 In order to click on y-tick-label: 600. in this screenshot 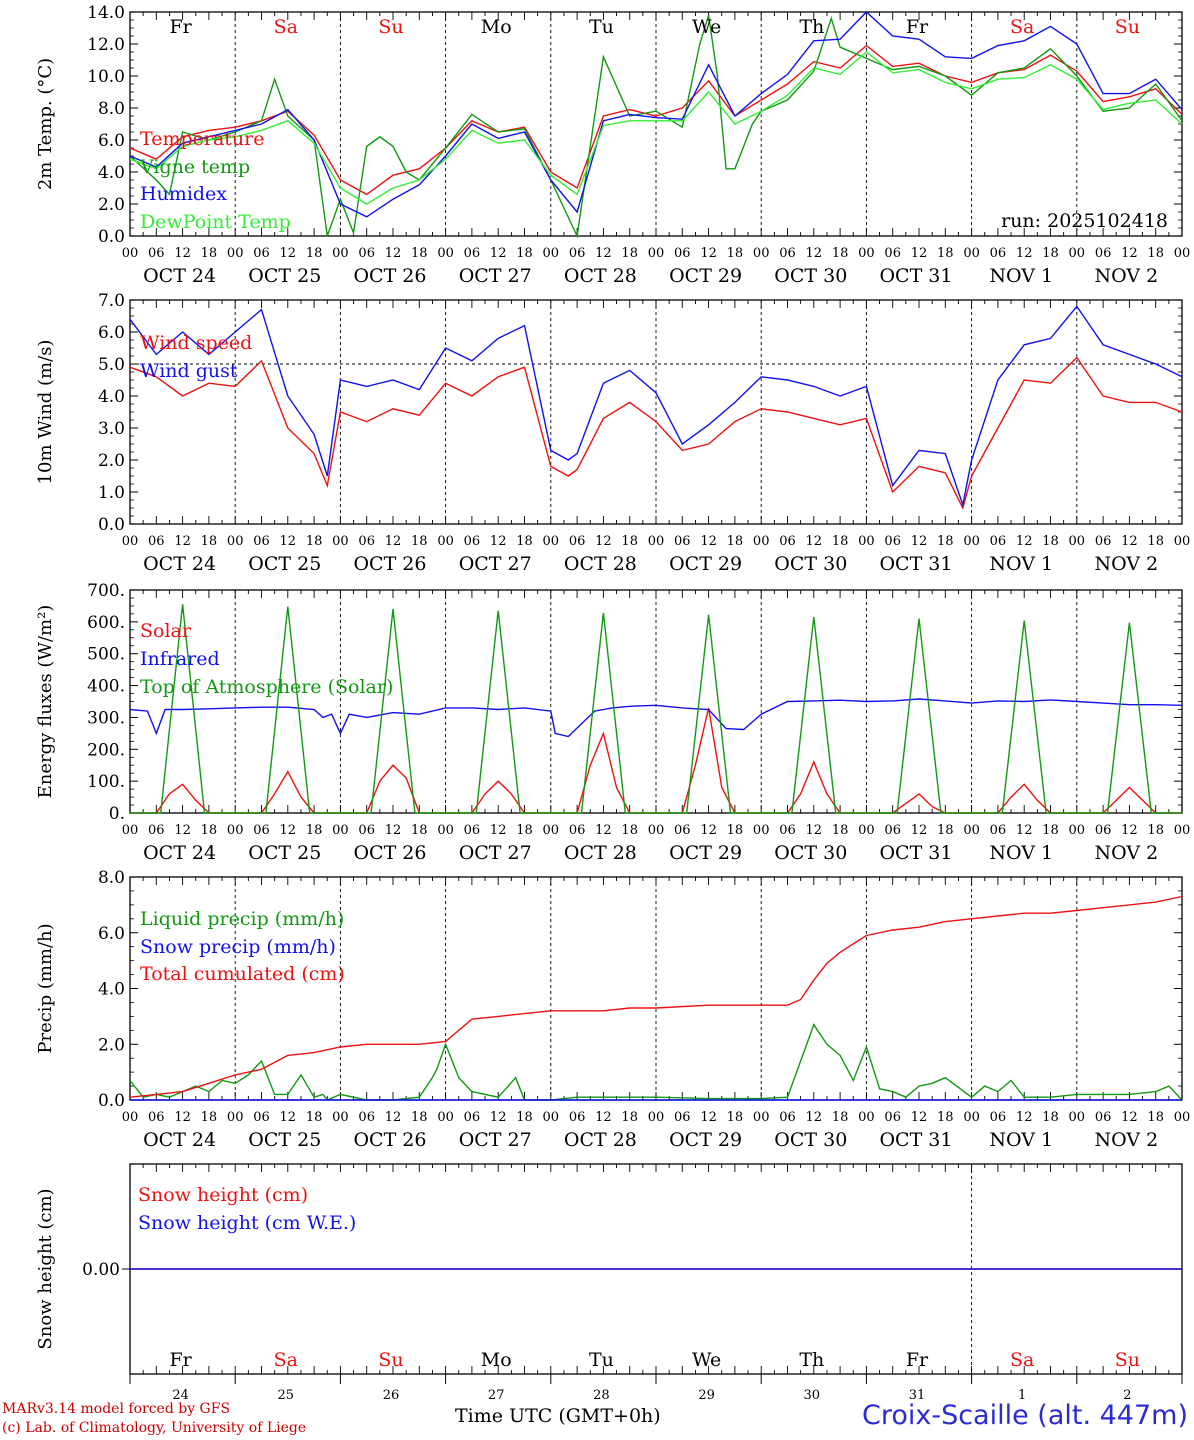, I will do `click(106, 623)`.